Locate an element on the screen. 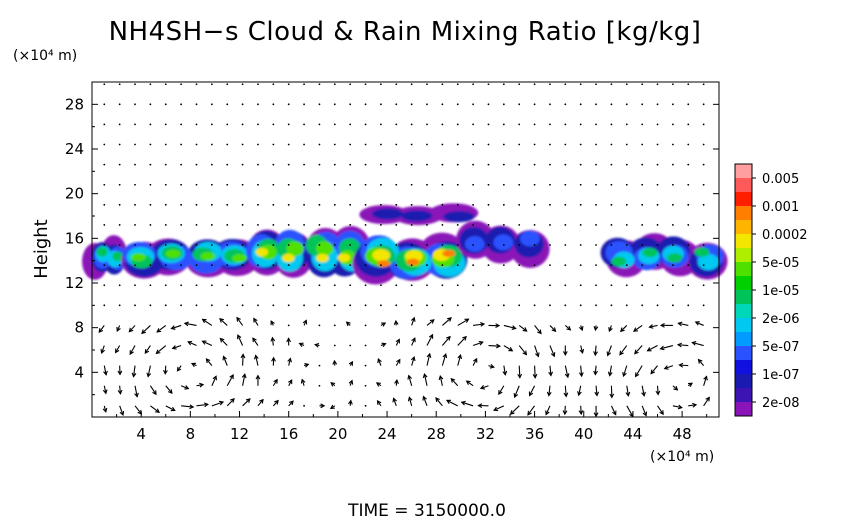 Image resolution: width=854 pixels, height=519 pixels. colorbar-label: 0.001 is located at coordinates (780, 207).